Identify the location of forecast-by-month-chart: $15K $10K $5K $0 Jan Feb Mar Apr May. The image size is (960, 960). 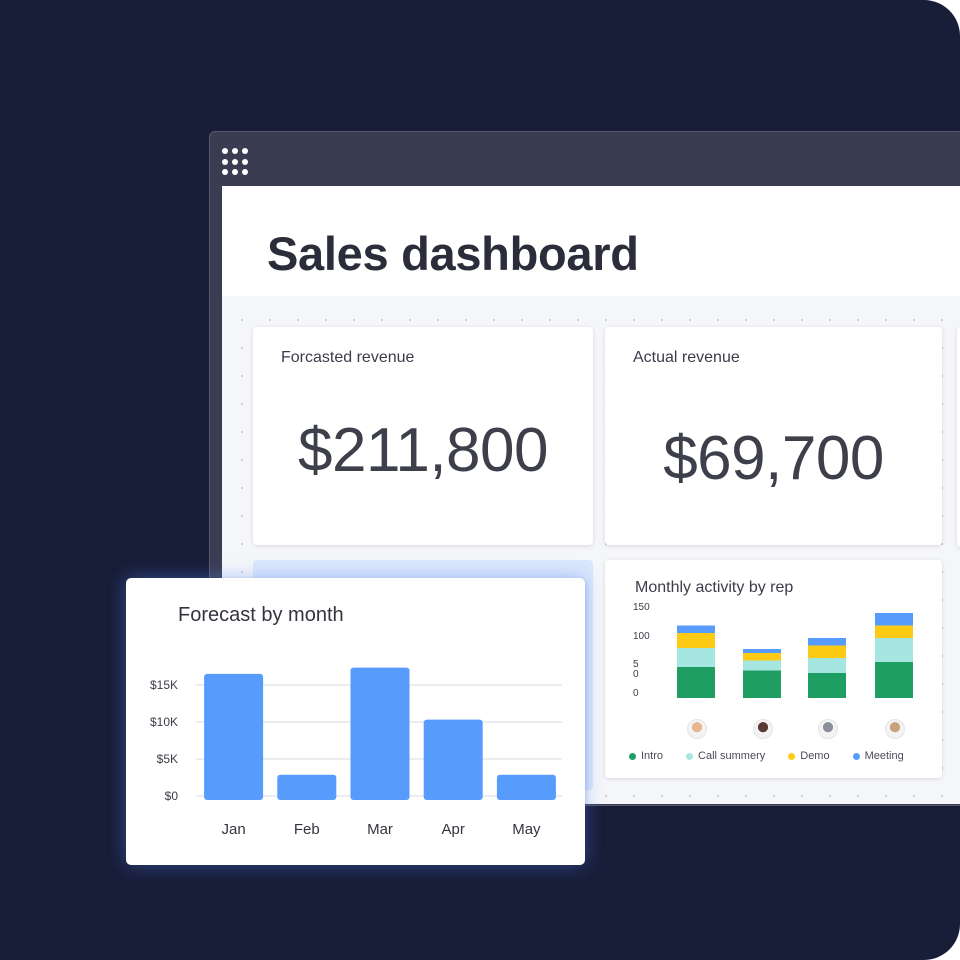
(356, 752).